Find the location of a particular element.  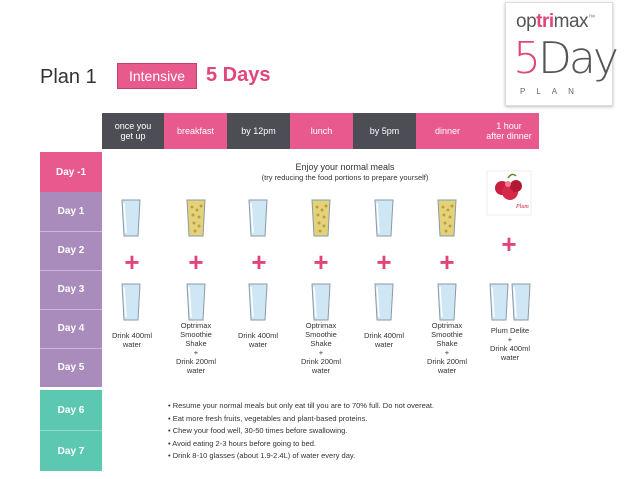

day-7: Day 7 is located at coordinates (71, 450).